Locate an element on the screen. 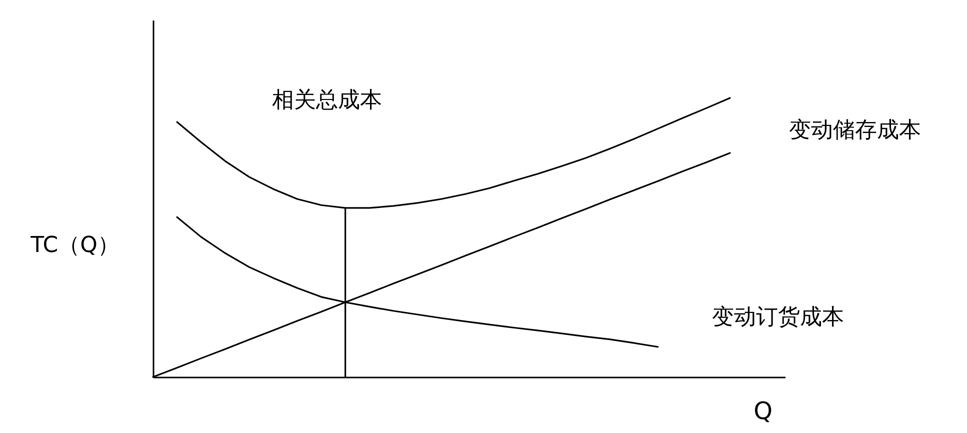 The height and width of the screenshot is (433, 967). x-axis-title: Q is located at coordinates (763, 411).